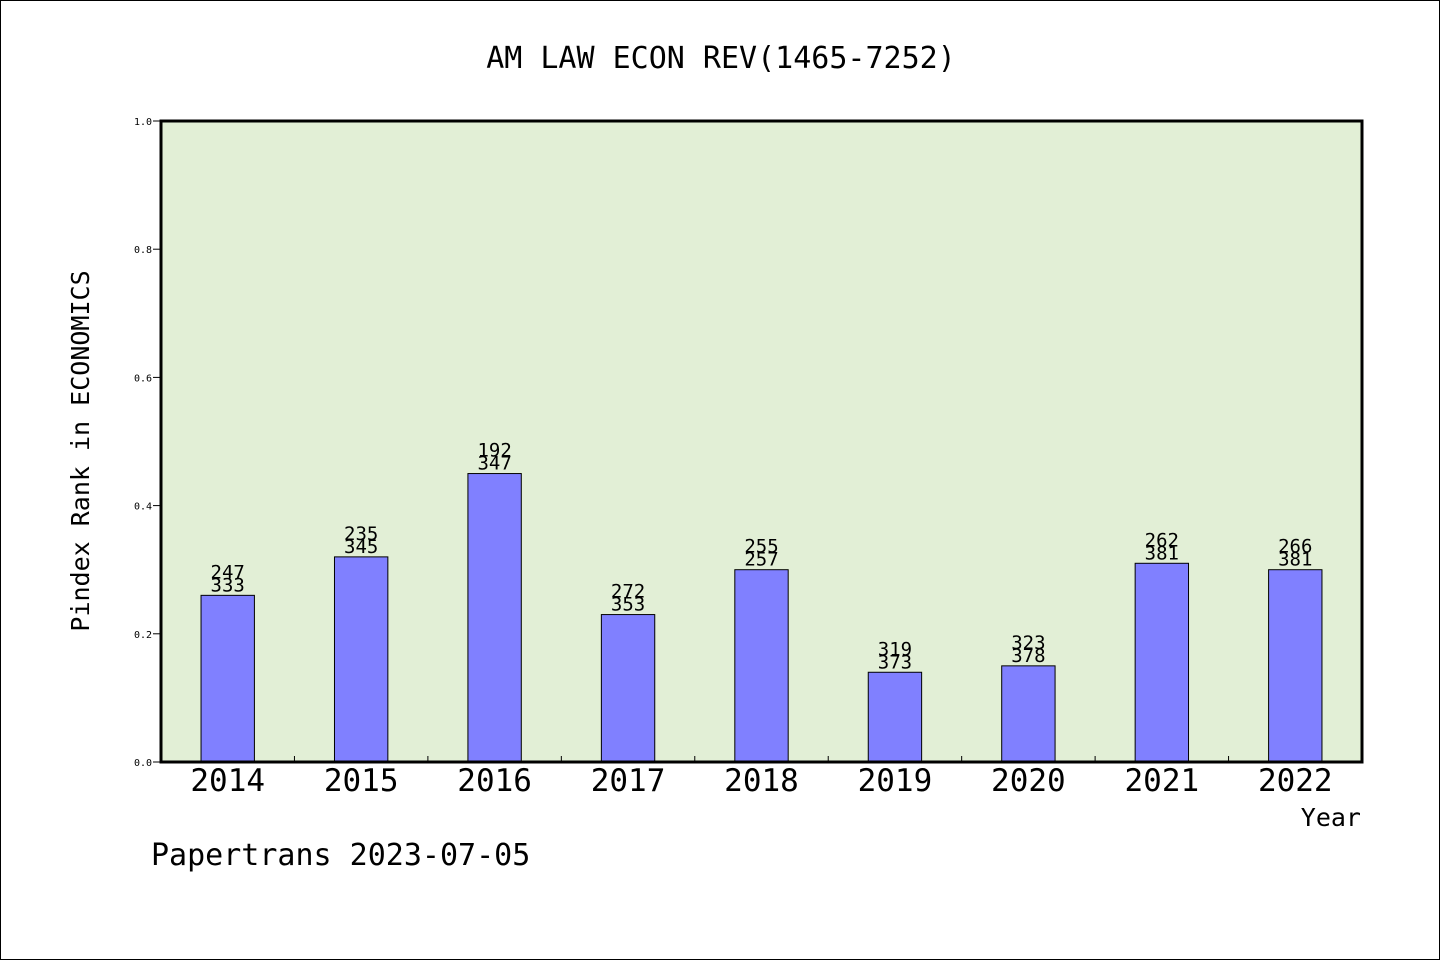  What do you see at coordinates (1295, 666) in the screenshot?
I see `bar-2022` at bounding box center [1295, 666].